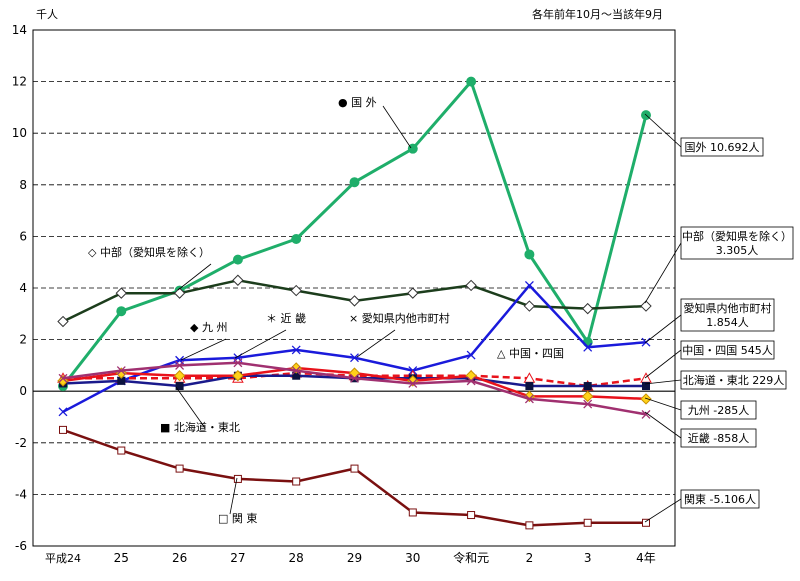 This screenshot has width=800, height=581. Describe the element at coordinates (530, 558) in the screenshot. I see `x-tick-label: 2` at that location.